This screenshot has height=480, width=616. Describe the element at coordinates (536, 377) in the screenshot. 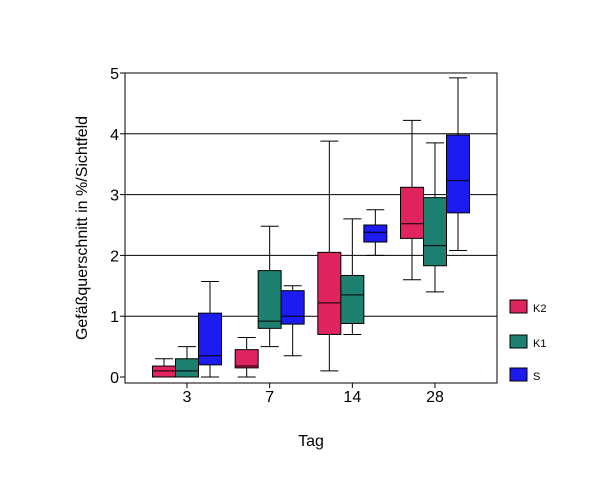

I see `legend-label: S` at that location.